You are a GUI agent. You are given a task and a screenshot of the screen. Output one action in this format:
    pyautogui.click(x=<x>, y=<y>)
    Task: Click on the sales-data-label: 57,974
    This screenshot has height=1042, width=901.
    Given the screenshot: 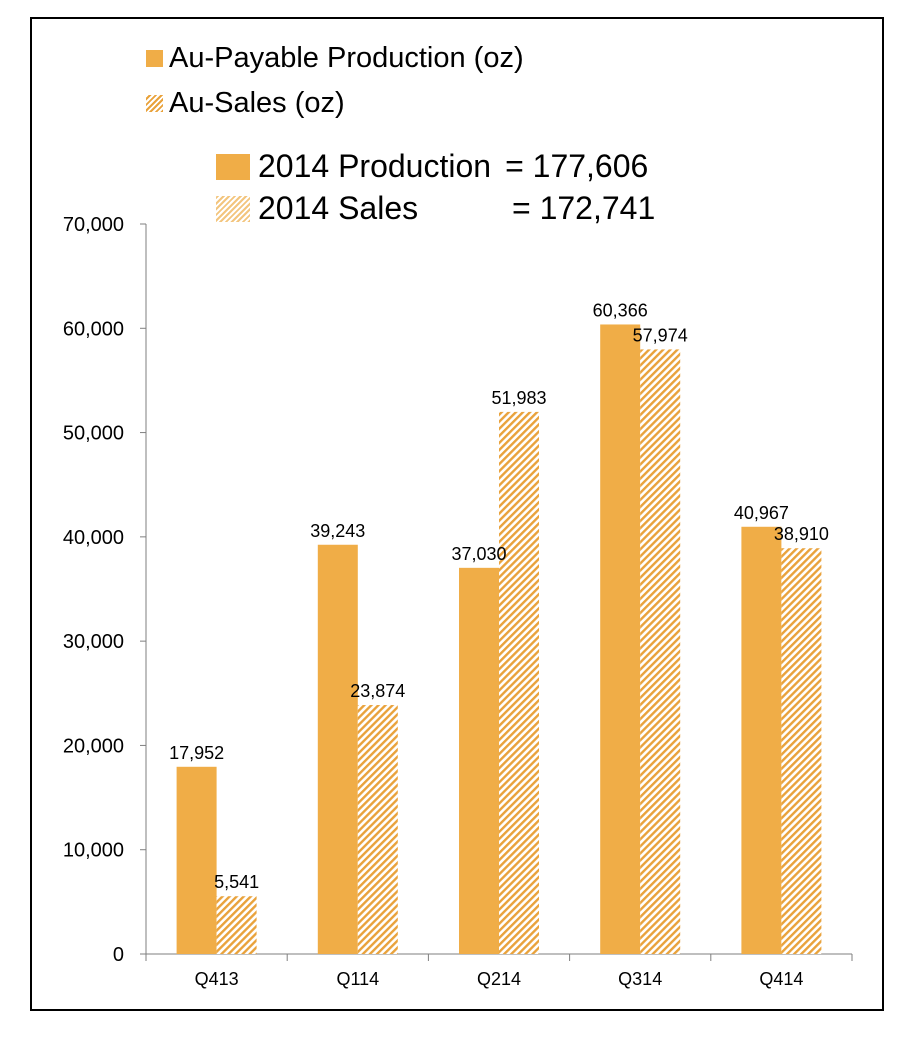 What is the action you would take?
    pyautogui.click(x=660, y=335)
    